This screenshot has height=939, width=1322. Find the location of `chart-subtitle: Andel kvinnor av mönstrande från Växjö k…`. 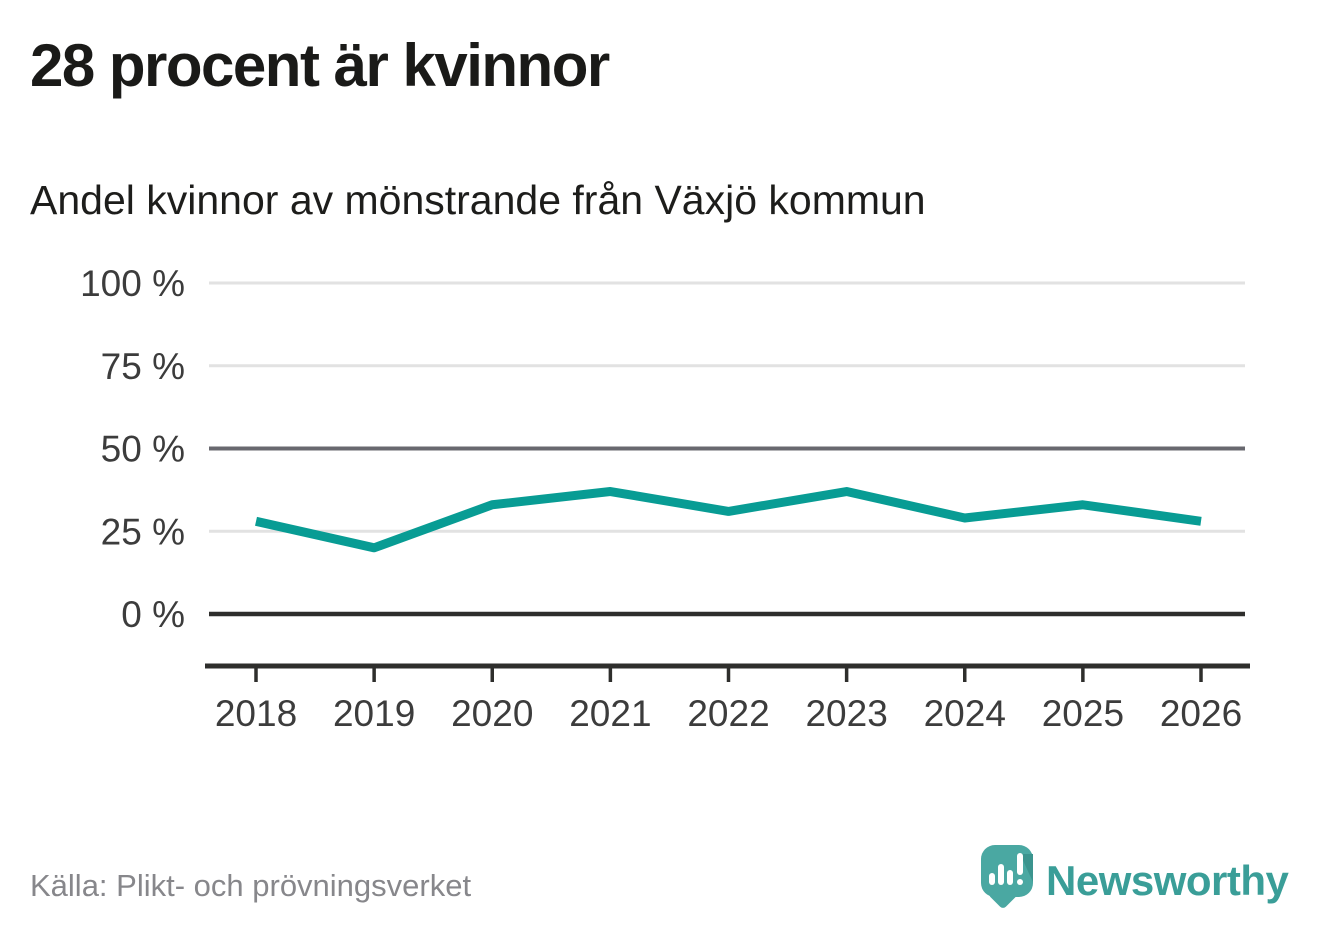

chart-subtitle: Andel kvinnor av mönstrande från Växjö k… is located at coordinates (478, 200).